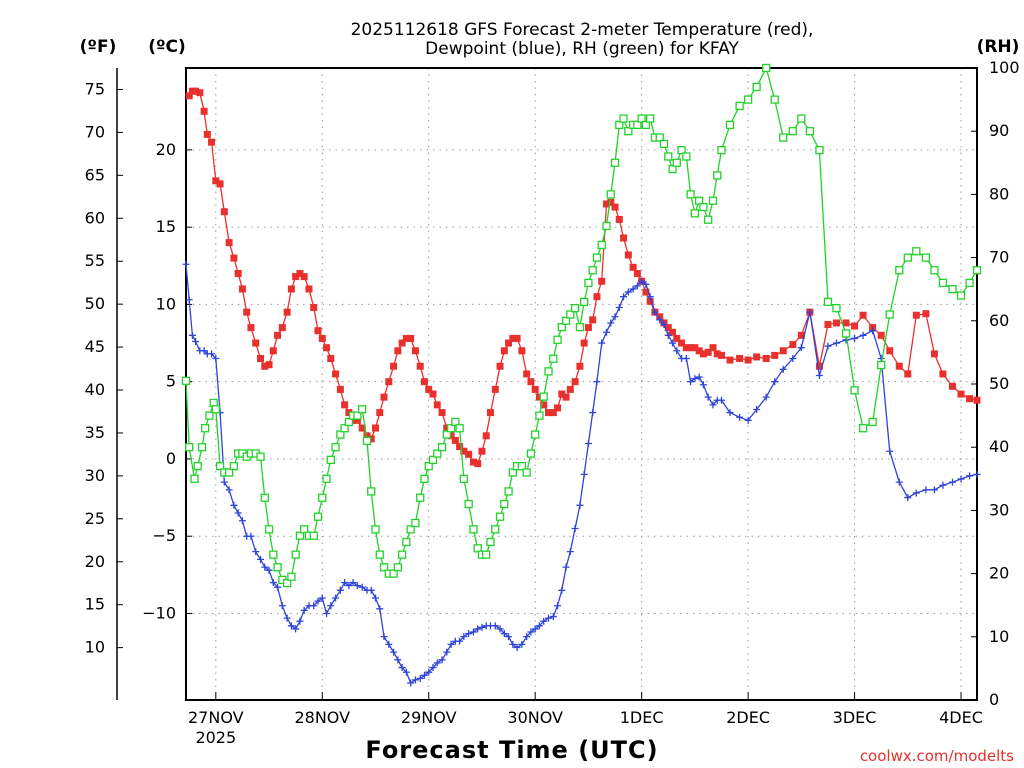 This screenshot has width=1024, height=768. What do you see at coordinates (95, 432) in the screenshot?
I see `fahrenheit-tick-label: 35` at bounding box center [95, 432].